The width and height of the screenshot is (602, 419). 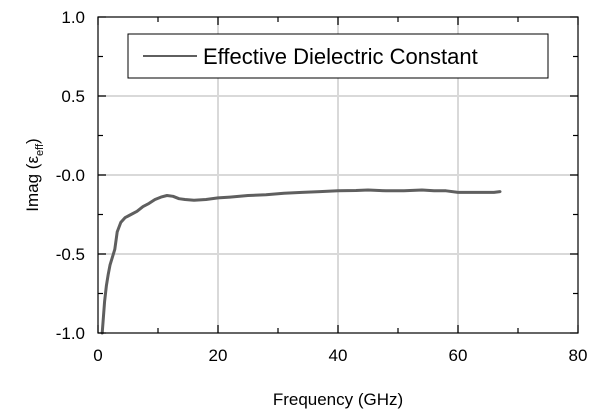 What do you see at coordinates (338, 399) in the screenshot?
I see `x-axis-label: Frequency (GHz)` at bounding box center [338, 399].